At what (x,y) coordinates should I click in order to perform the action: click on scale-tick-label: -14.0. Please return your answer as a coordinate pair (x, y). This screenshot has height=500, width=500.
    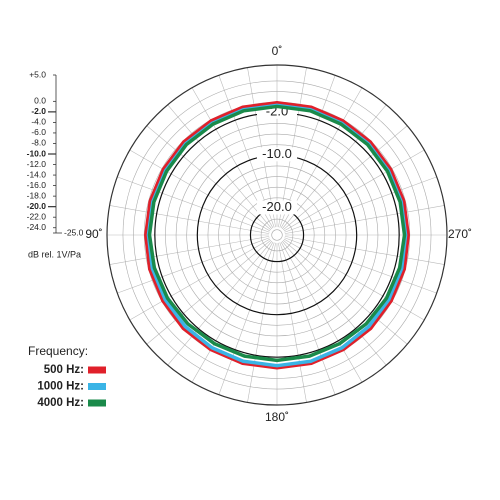
    Looking at the image, I should click on (37, 174).